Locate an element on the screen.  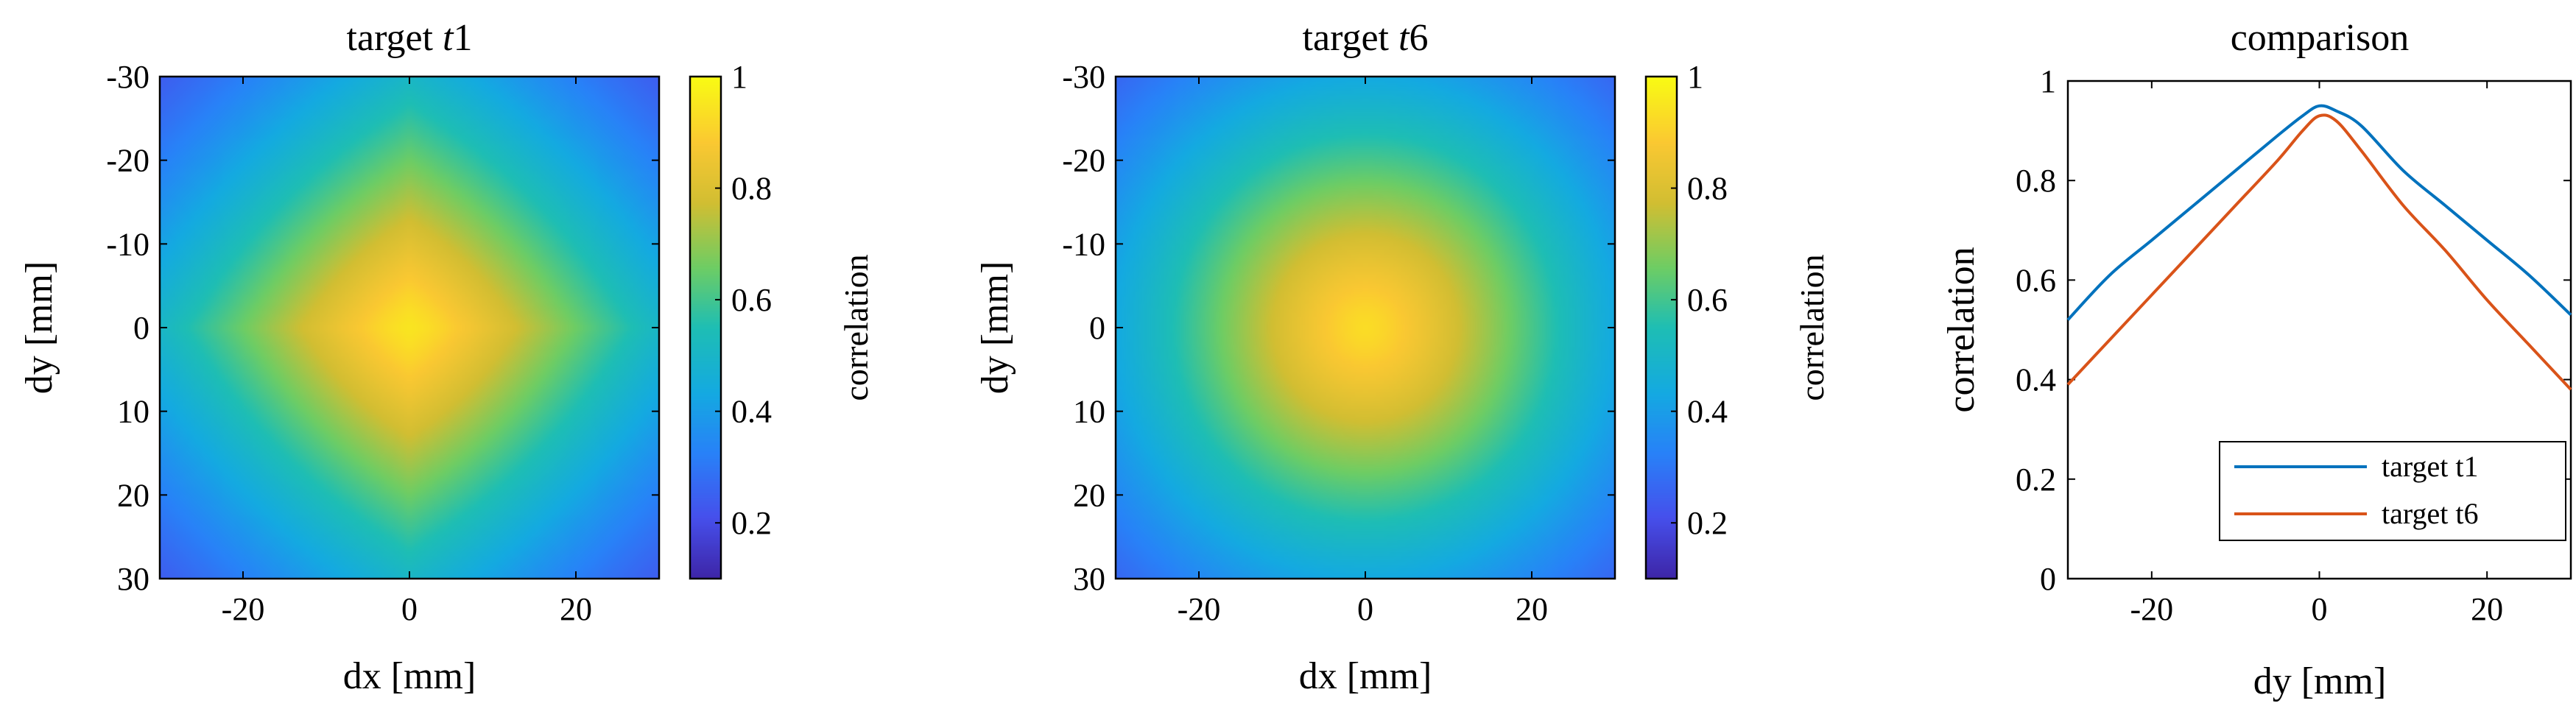
colorbar-ticks-t1: 0.2 0.4 0.6 0.8 1 is located at coordinates (743, 300).